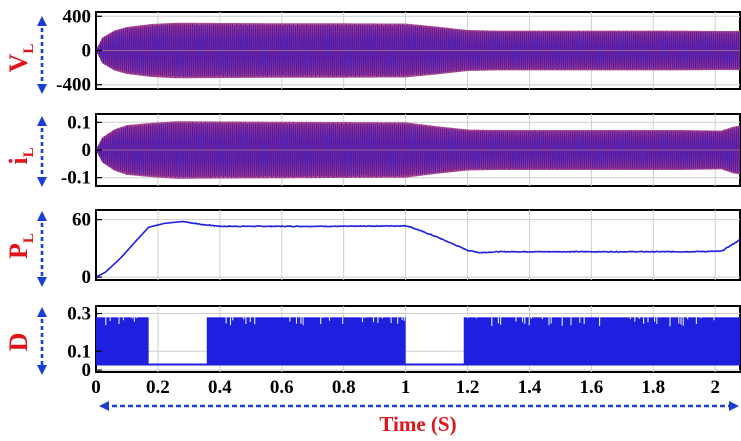 The image size is (741, 441). What do you see at coordinates (79, 314) in the screenshot?
I see `y-tick-label: 0.3` at bounding box center [79, 314].